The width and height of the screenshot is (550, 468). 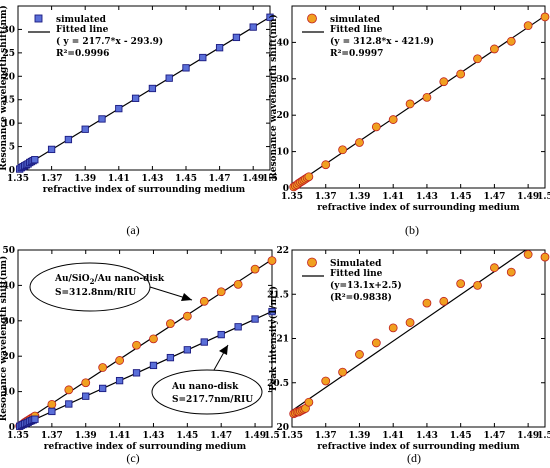 I want to click on y-tick-label: 15, so click(x=8, y=101).